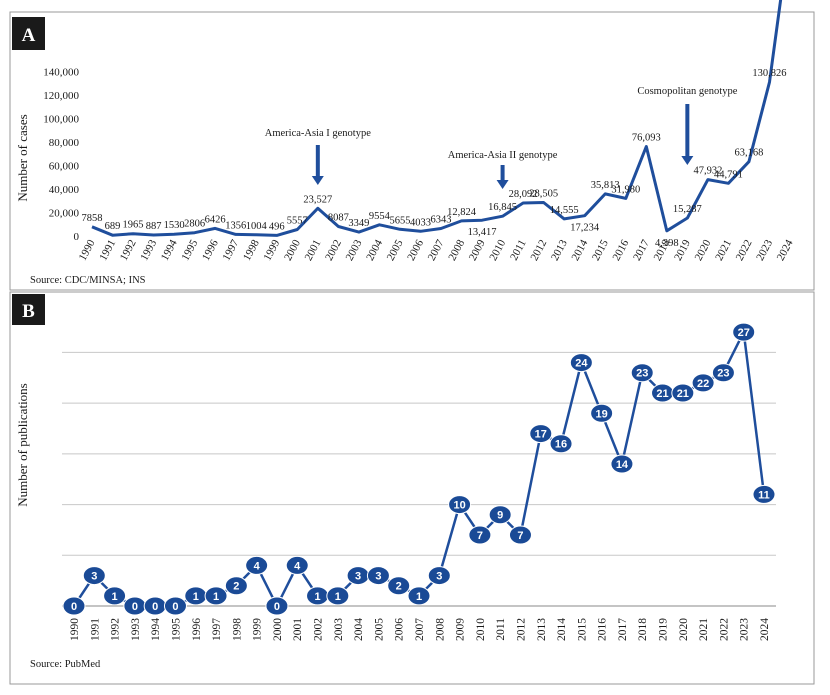  What do you see at coordinates (523, 194) in the screenshot?
I see `panel-a-value-label: 28,092` at bounding box center [523, 194].